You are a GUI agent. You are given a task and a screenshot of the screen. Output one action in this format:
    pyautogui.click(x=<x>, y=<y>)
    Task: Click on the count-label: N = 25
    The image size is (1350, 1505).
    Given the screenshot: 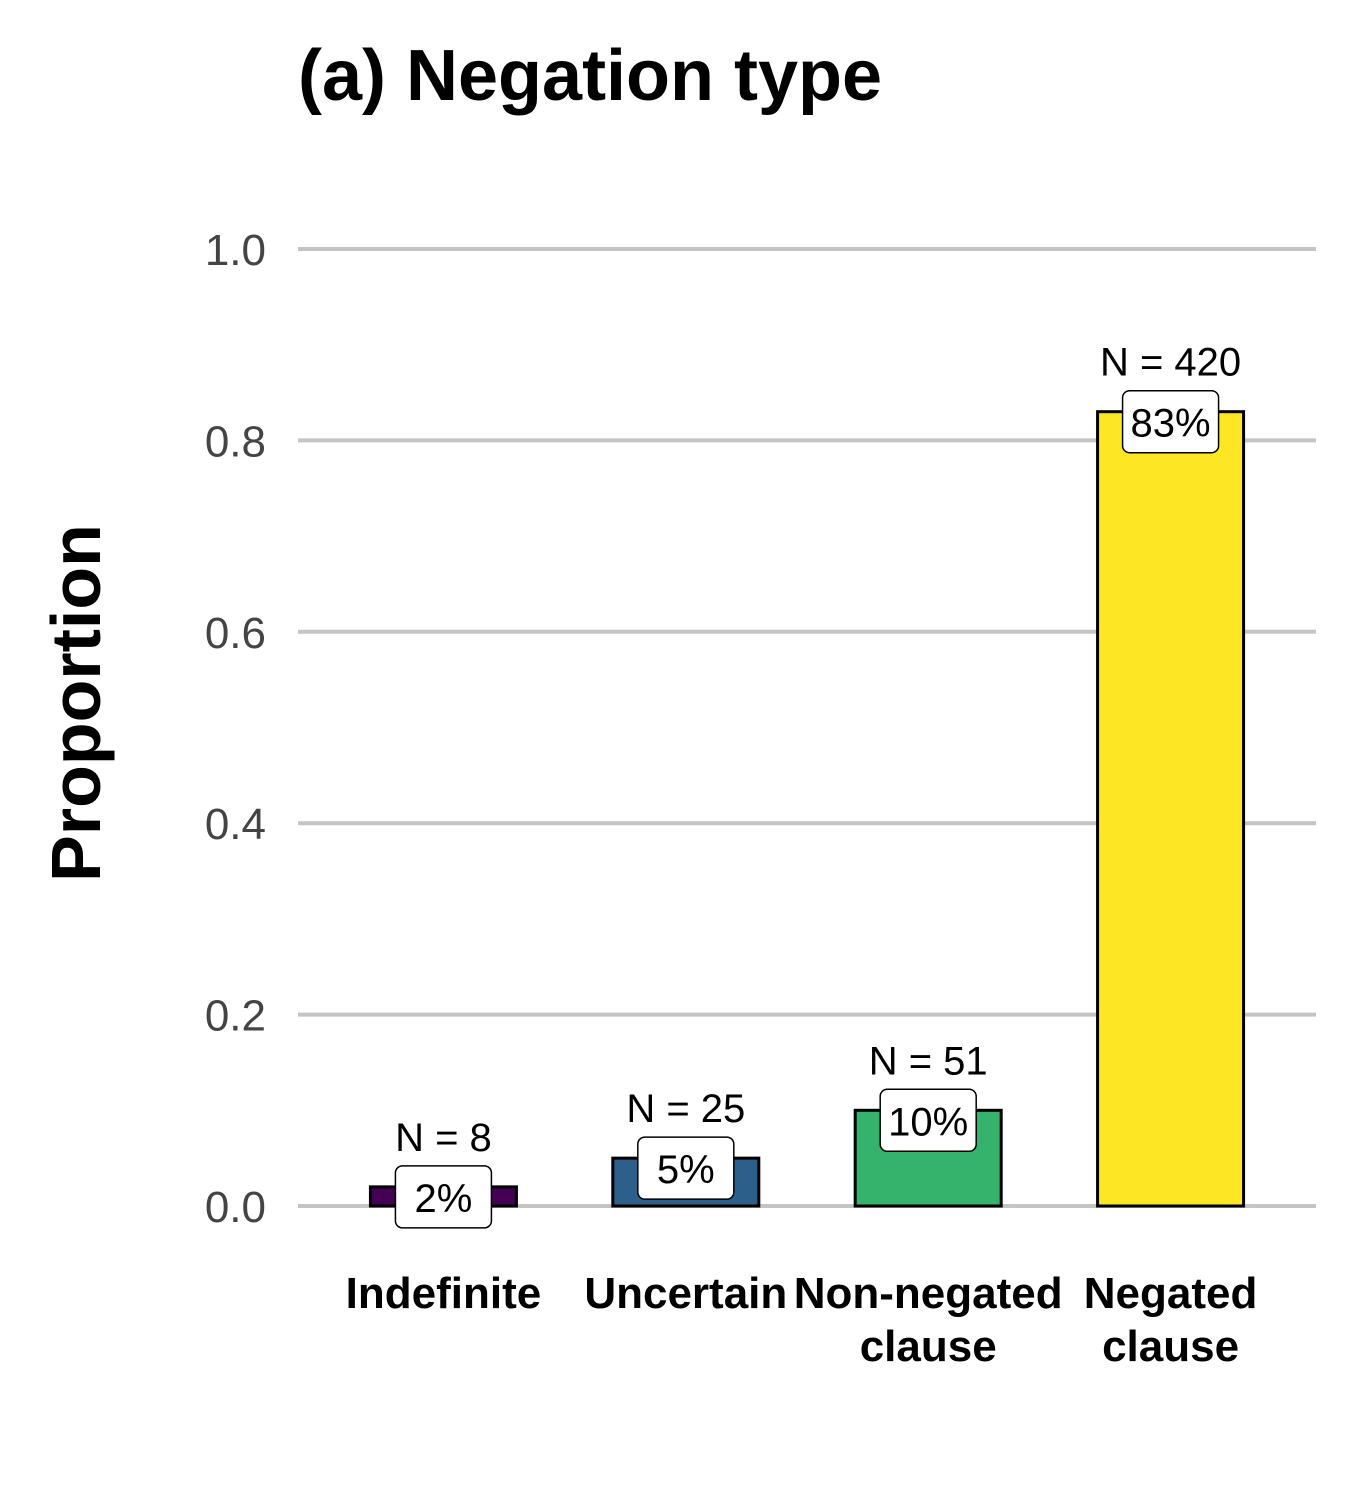 What is the action you would take?
    pyautogui.click(x=685, y=1109)
    